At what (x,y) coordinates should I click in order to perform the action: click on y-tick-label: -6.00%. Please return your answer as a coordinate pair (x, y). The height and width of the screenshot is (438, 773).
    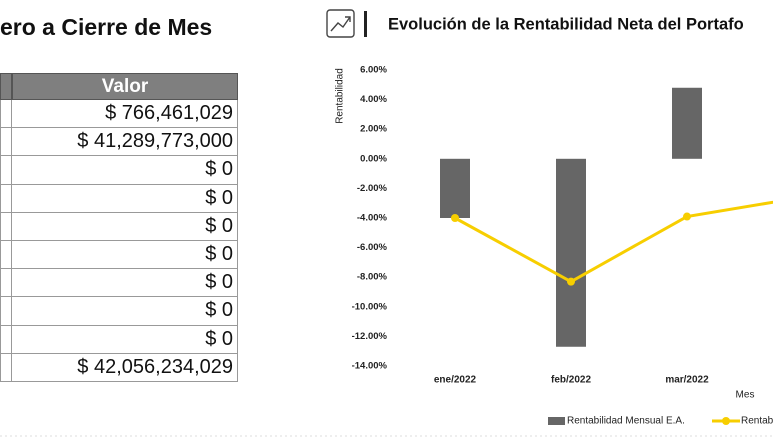
    Looking at the image, I should click on (372, 247).